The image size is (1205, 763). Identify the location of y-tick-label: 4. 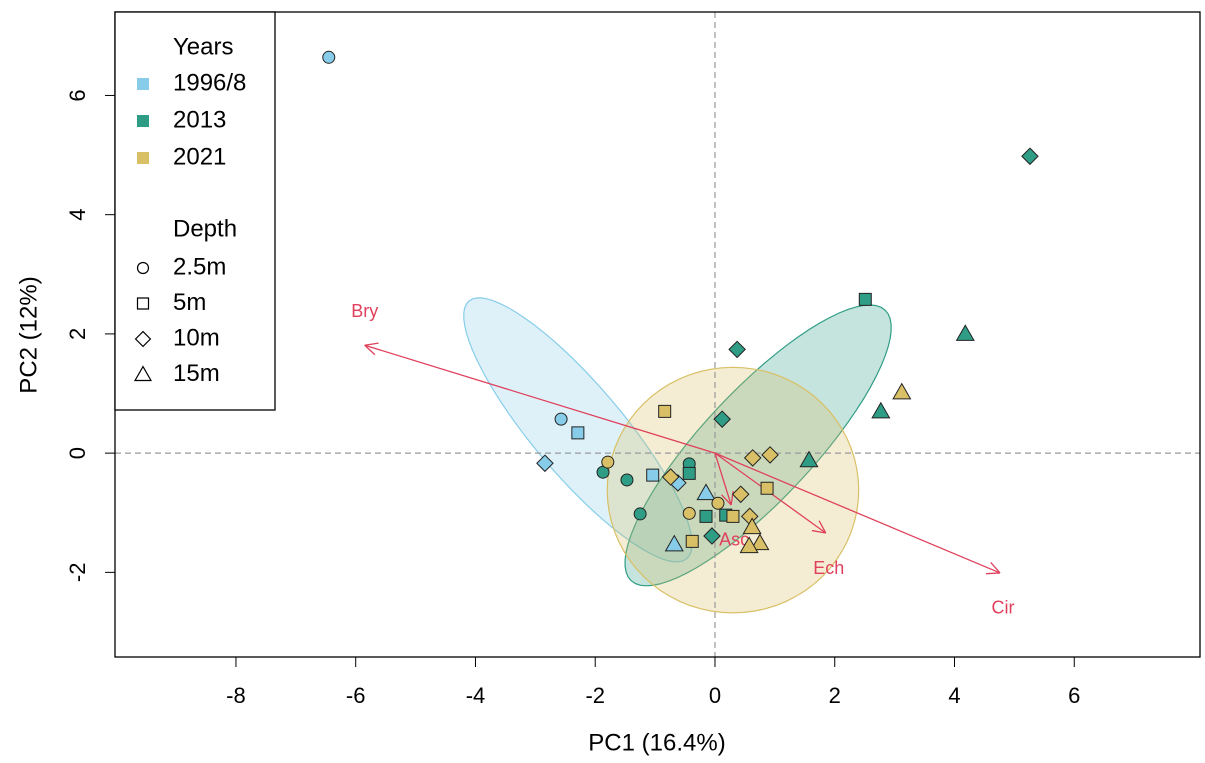
(77, 215).